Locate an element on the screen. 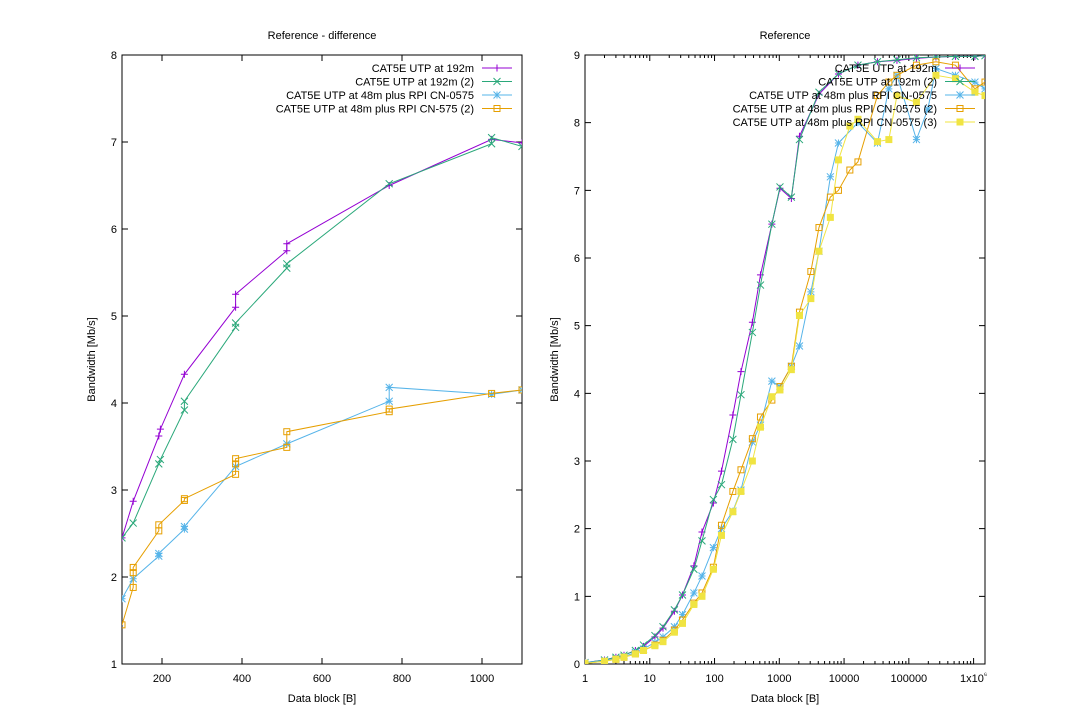 The image size is (1075, 720). x-tick-label: 10000 is located at coordinates (844, 679).